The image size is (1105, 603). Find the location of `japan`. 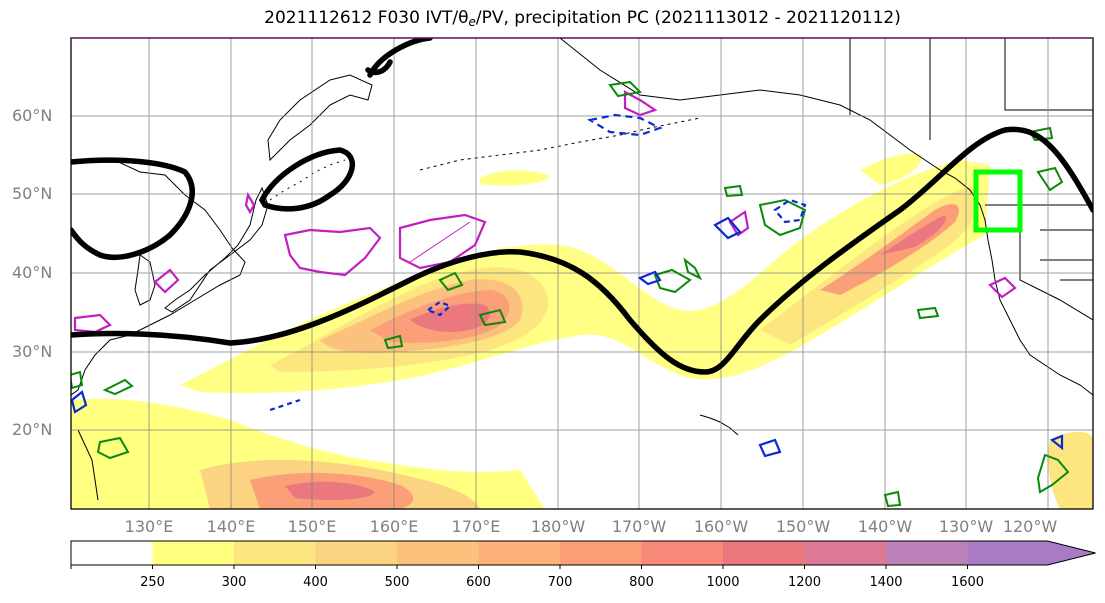

japan is located at coordinates (216, 249).